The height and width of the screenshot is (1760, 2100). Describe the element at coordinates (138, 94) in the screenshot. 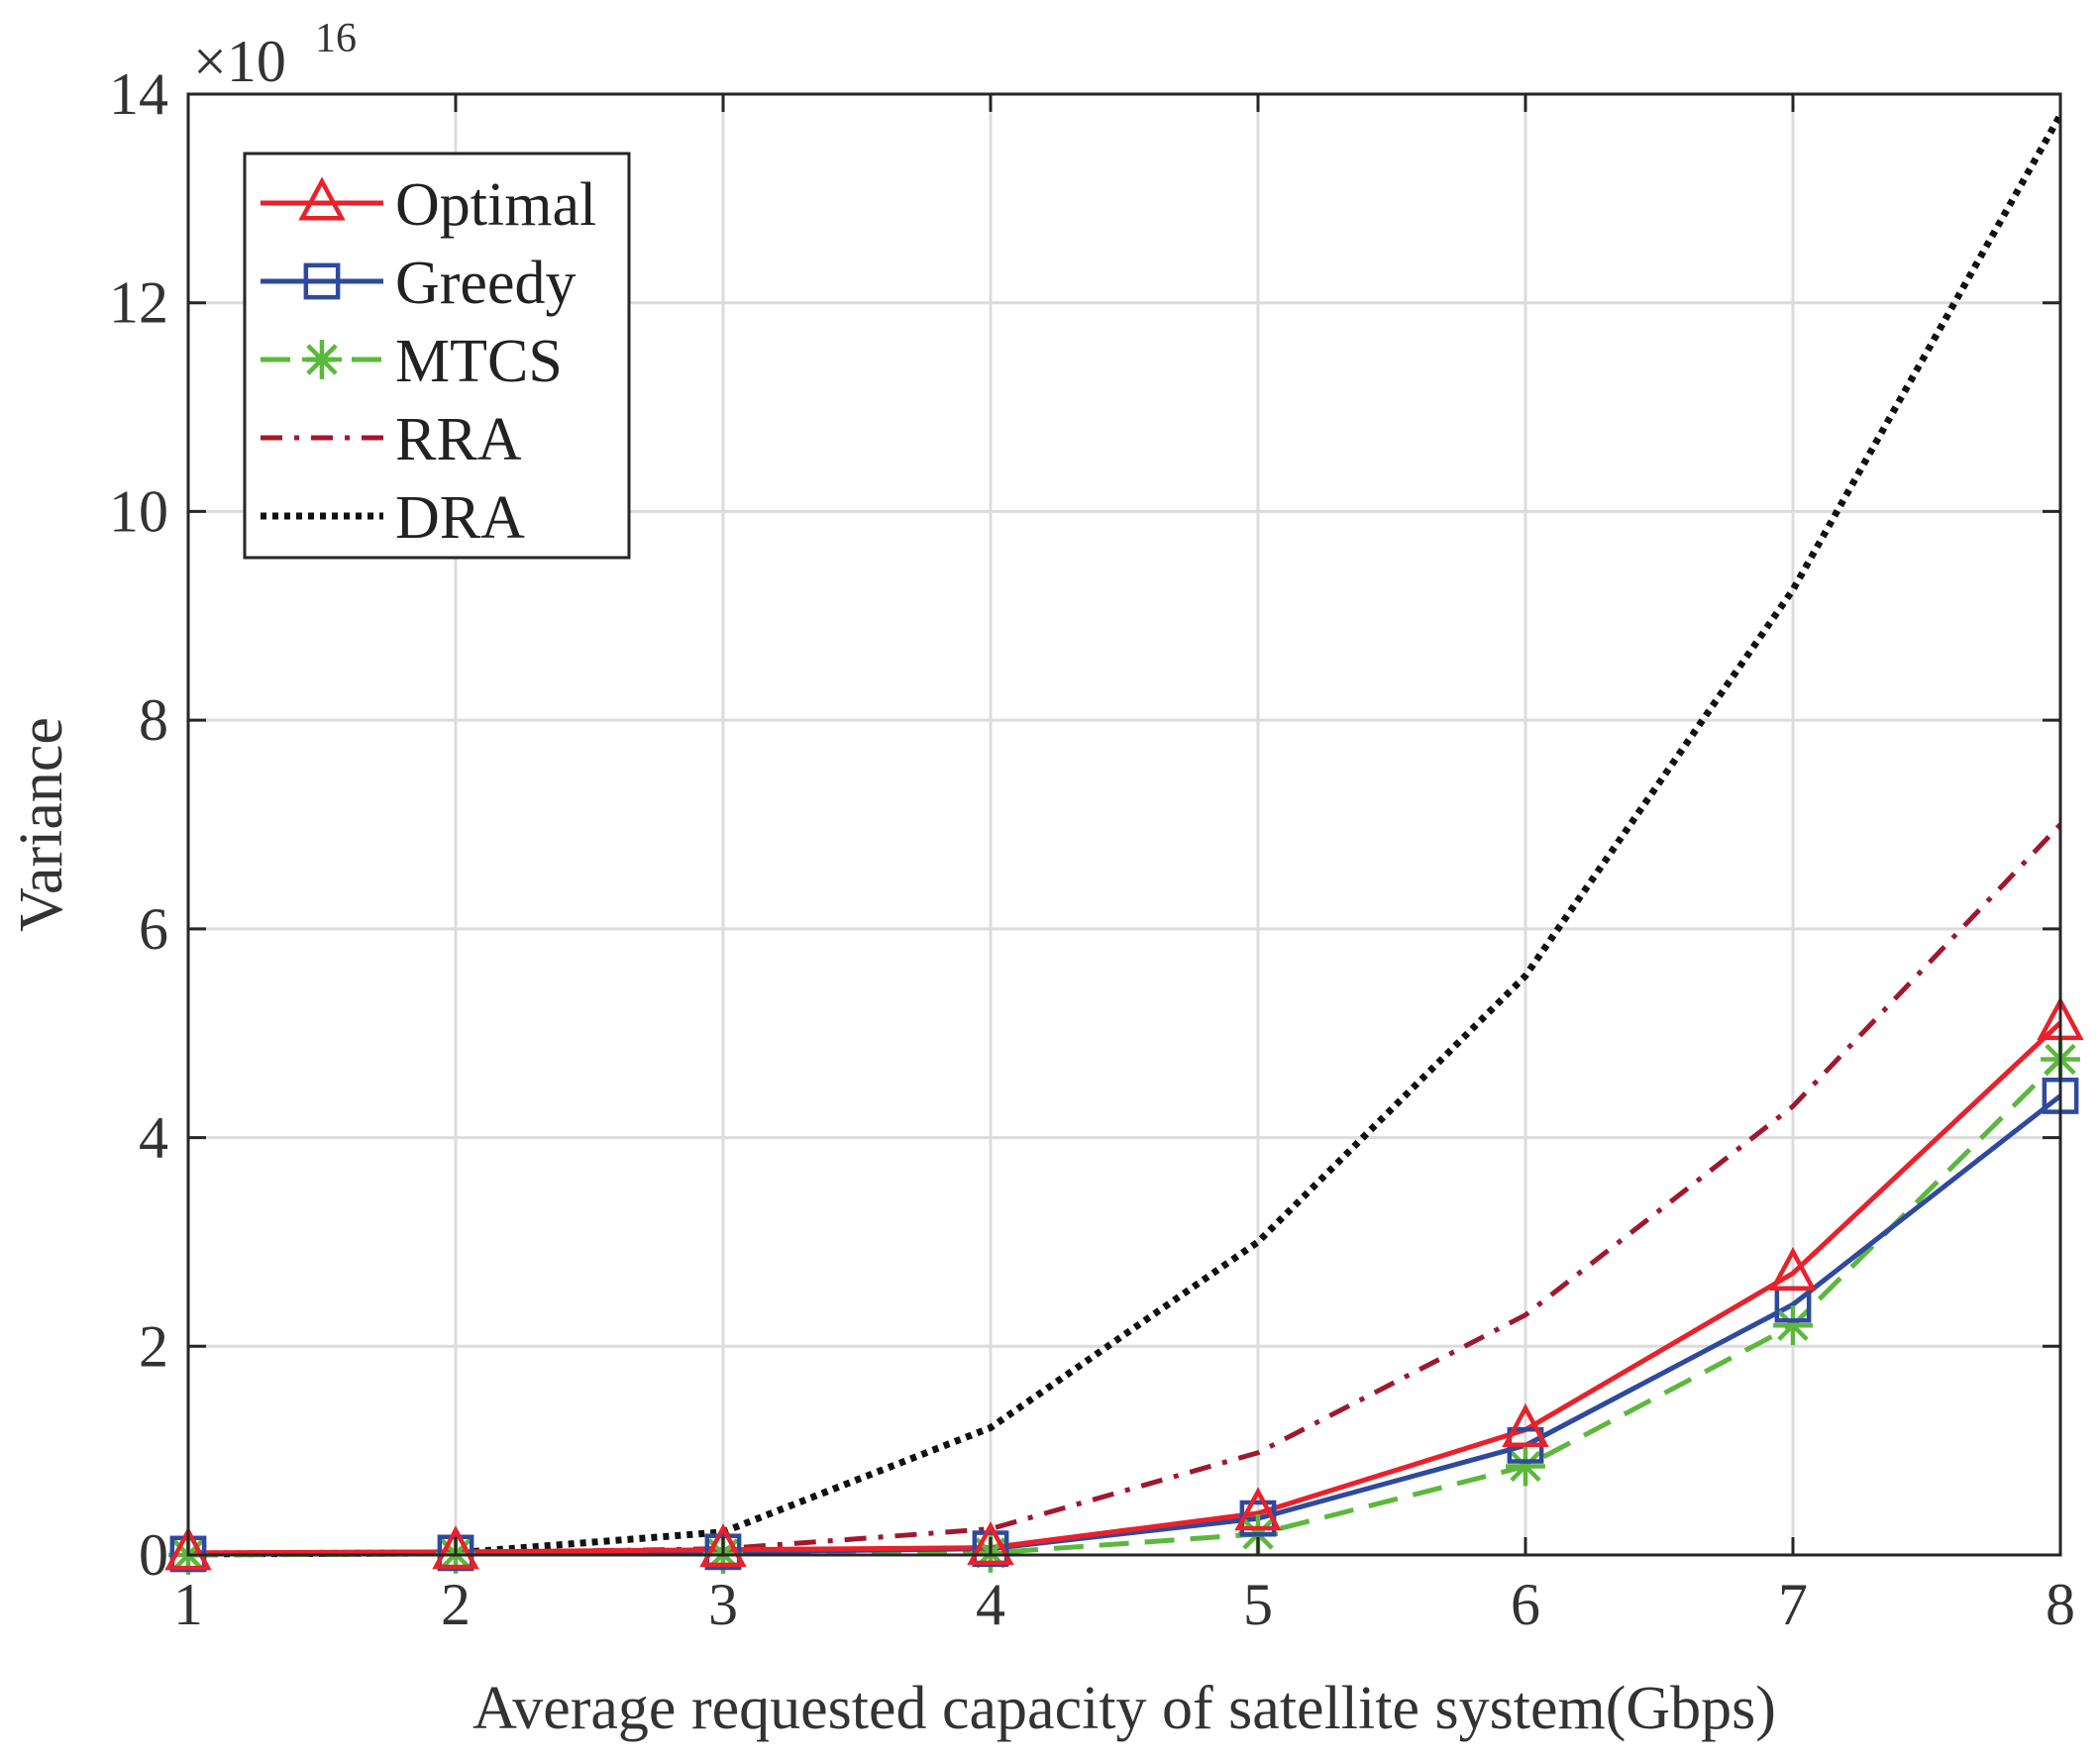

I see `y-tick-label: 14` at that location.